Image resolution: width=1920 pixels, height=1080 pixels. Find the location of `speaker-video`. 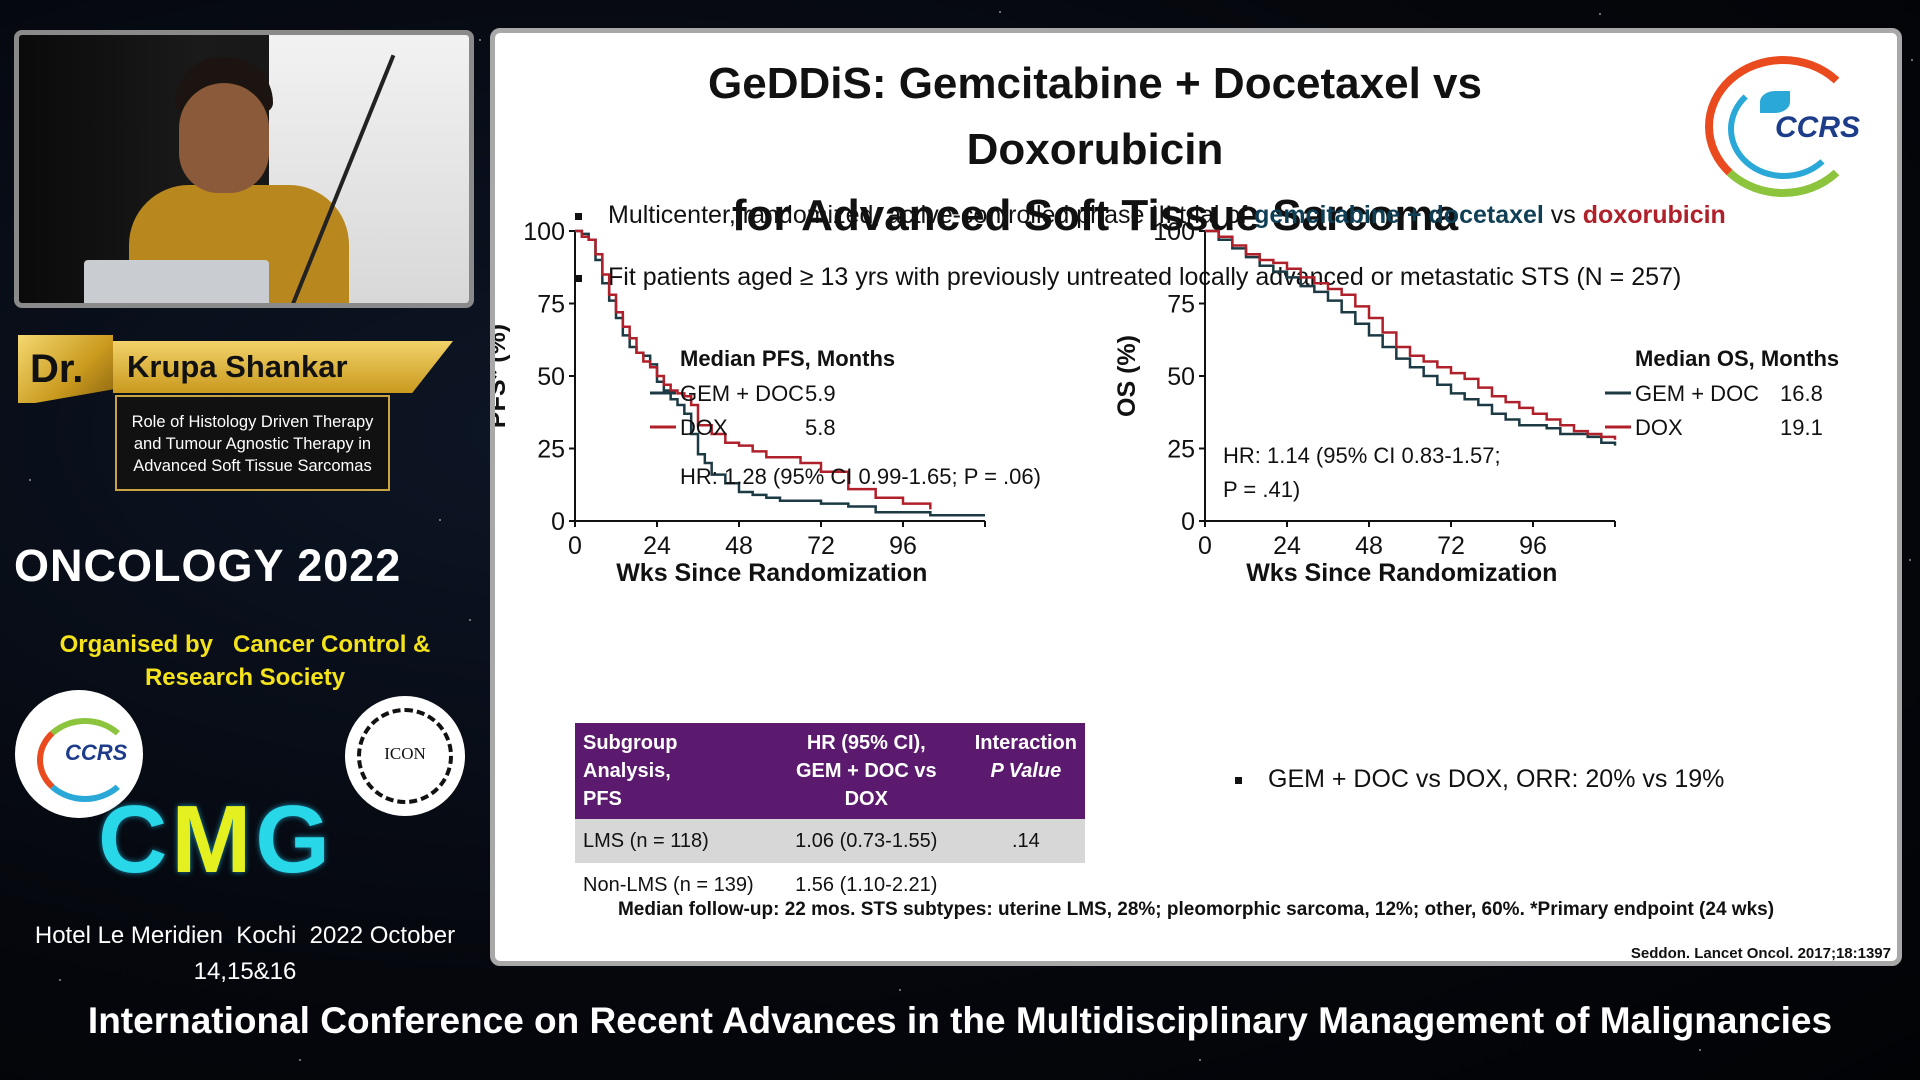

speaker-video is located at coordinates (244, 169).